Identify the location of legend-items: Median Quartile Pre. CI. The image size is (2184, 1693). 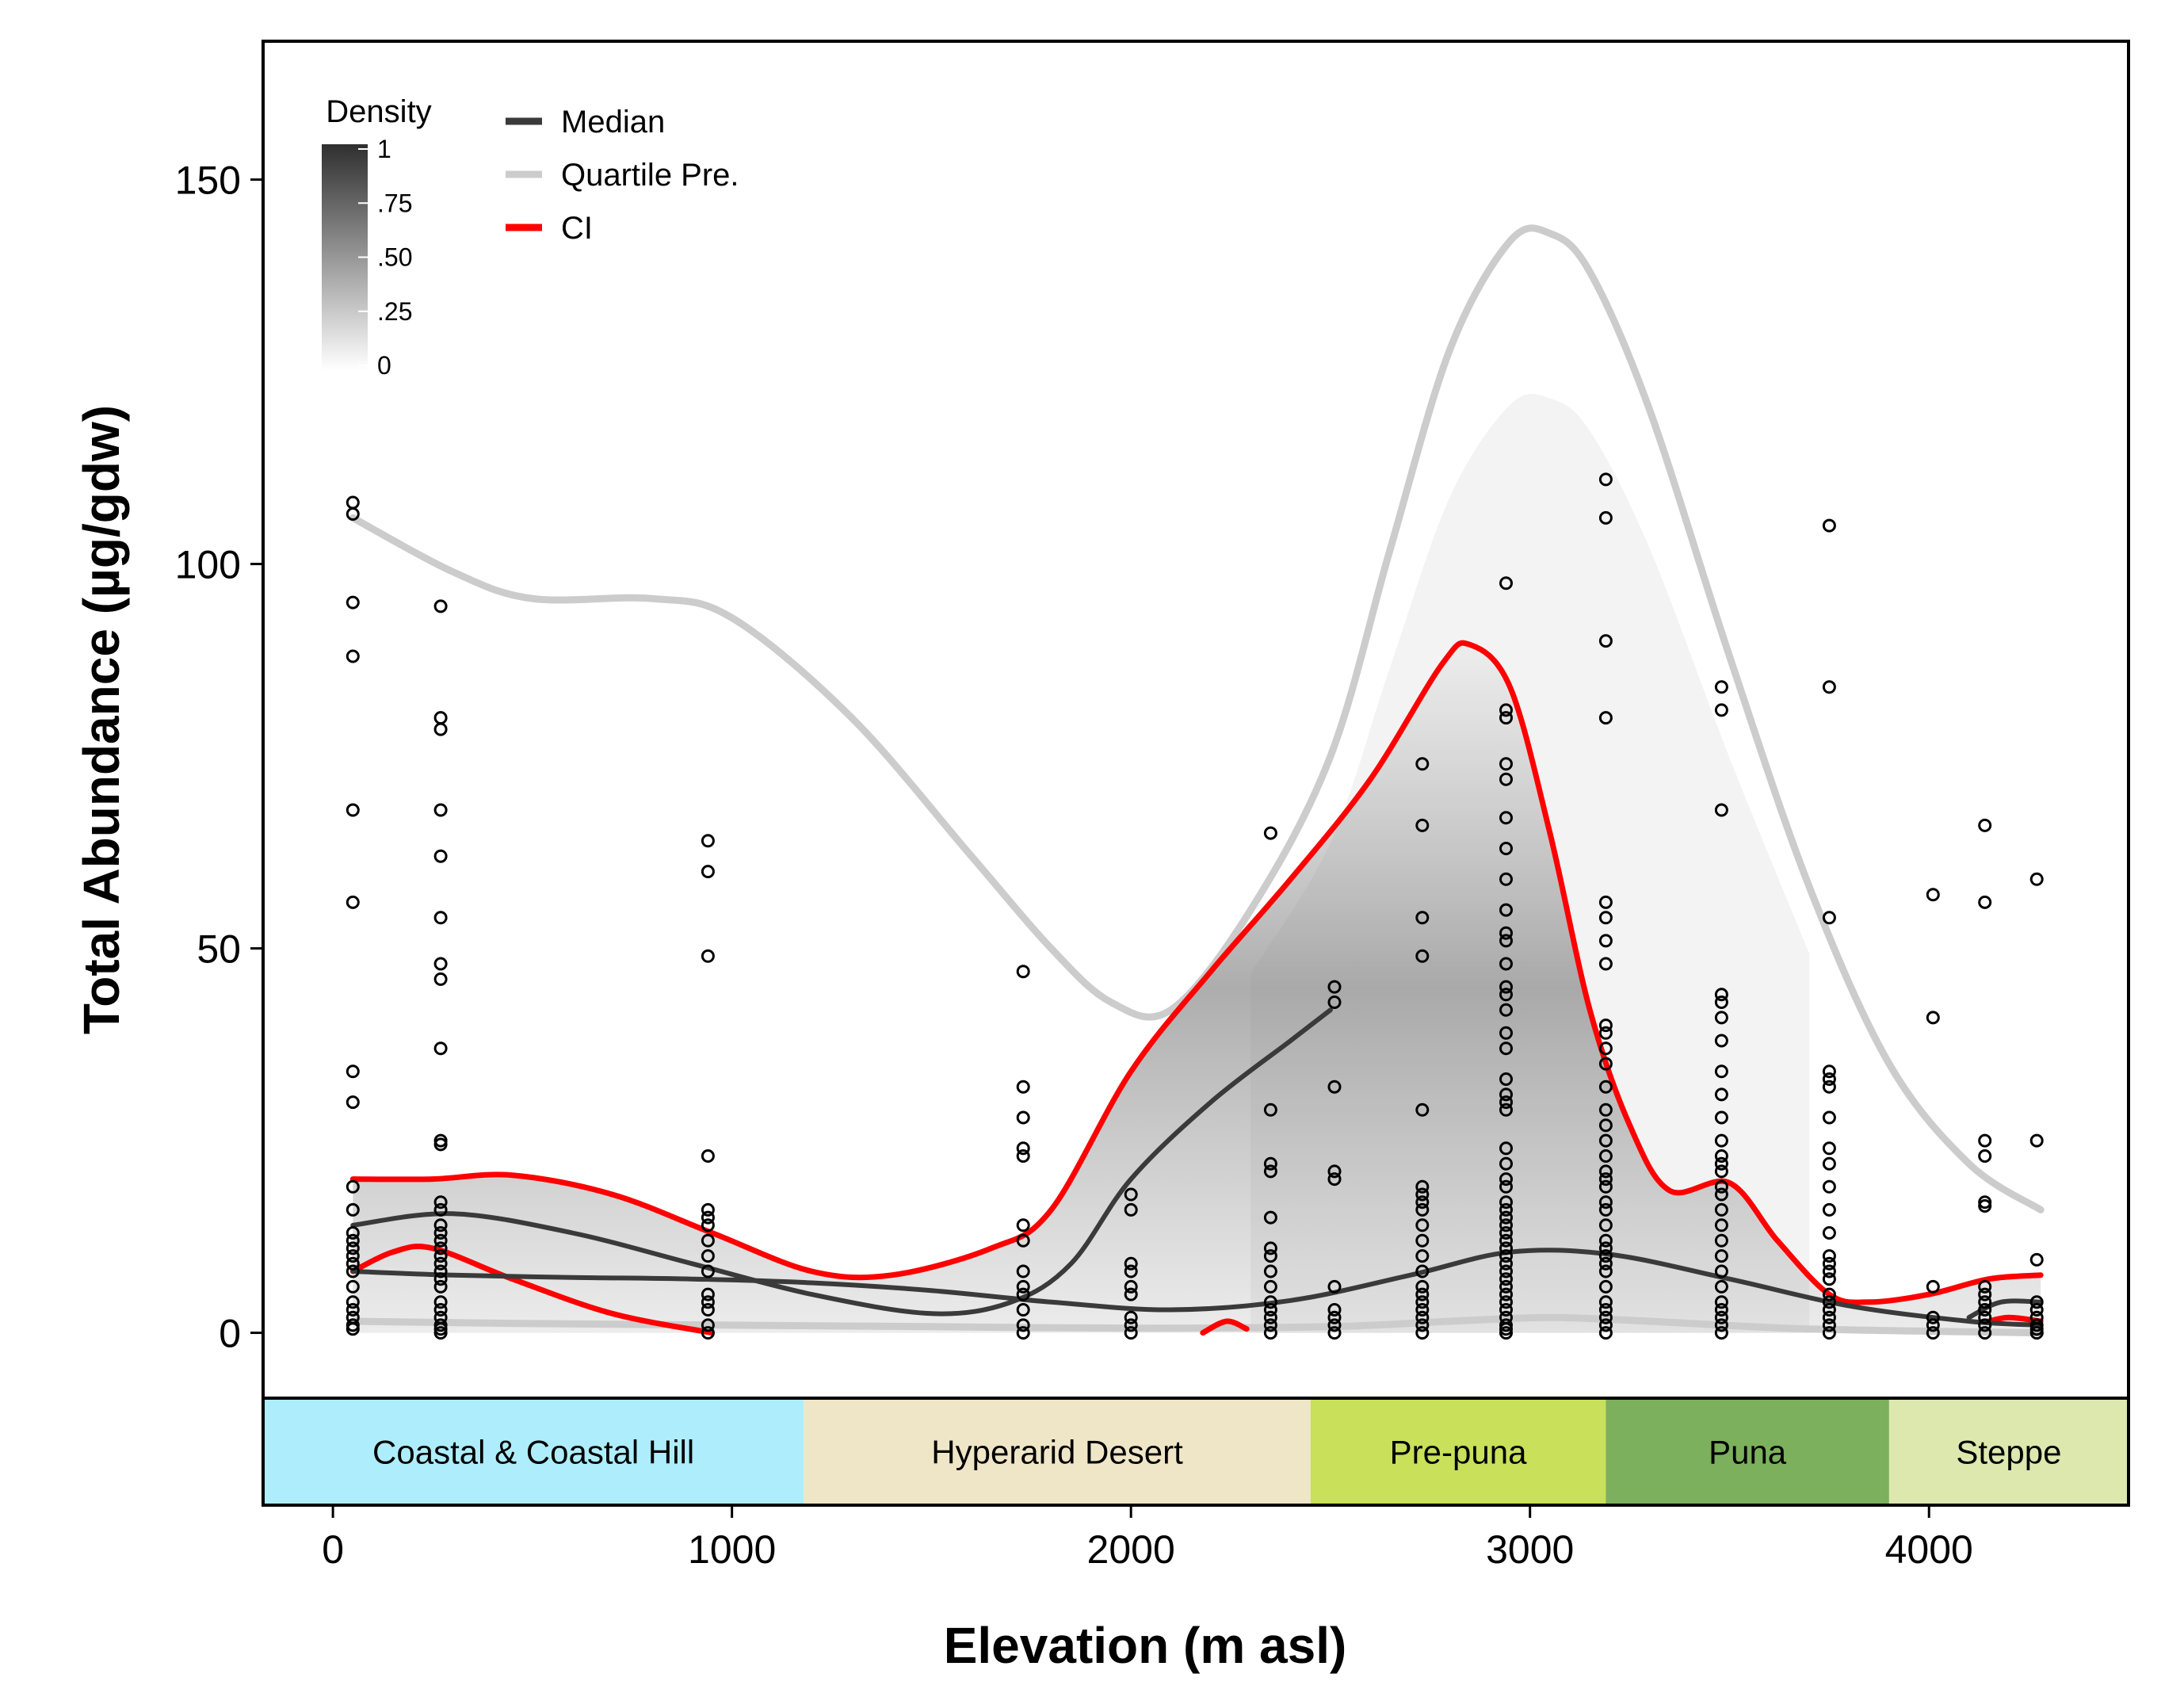
(622, 175).